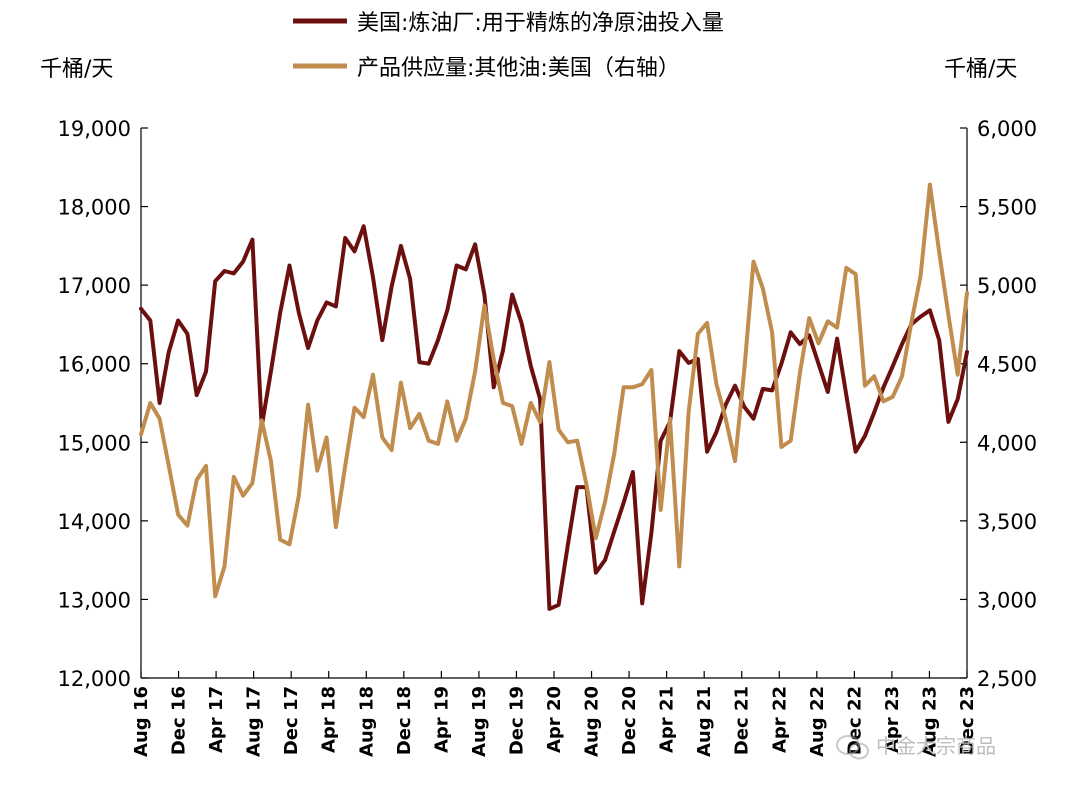 This screenshot has height=792, width=1080. Describe the element at coordinates (1007, 208) in the screenshot. I see `right-tick-label: 5,500` at that location.